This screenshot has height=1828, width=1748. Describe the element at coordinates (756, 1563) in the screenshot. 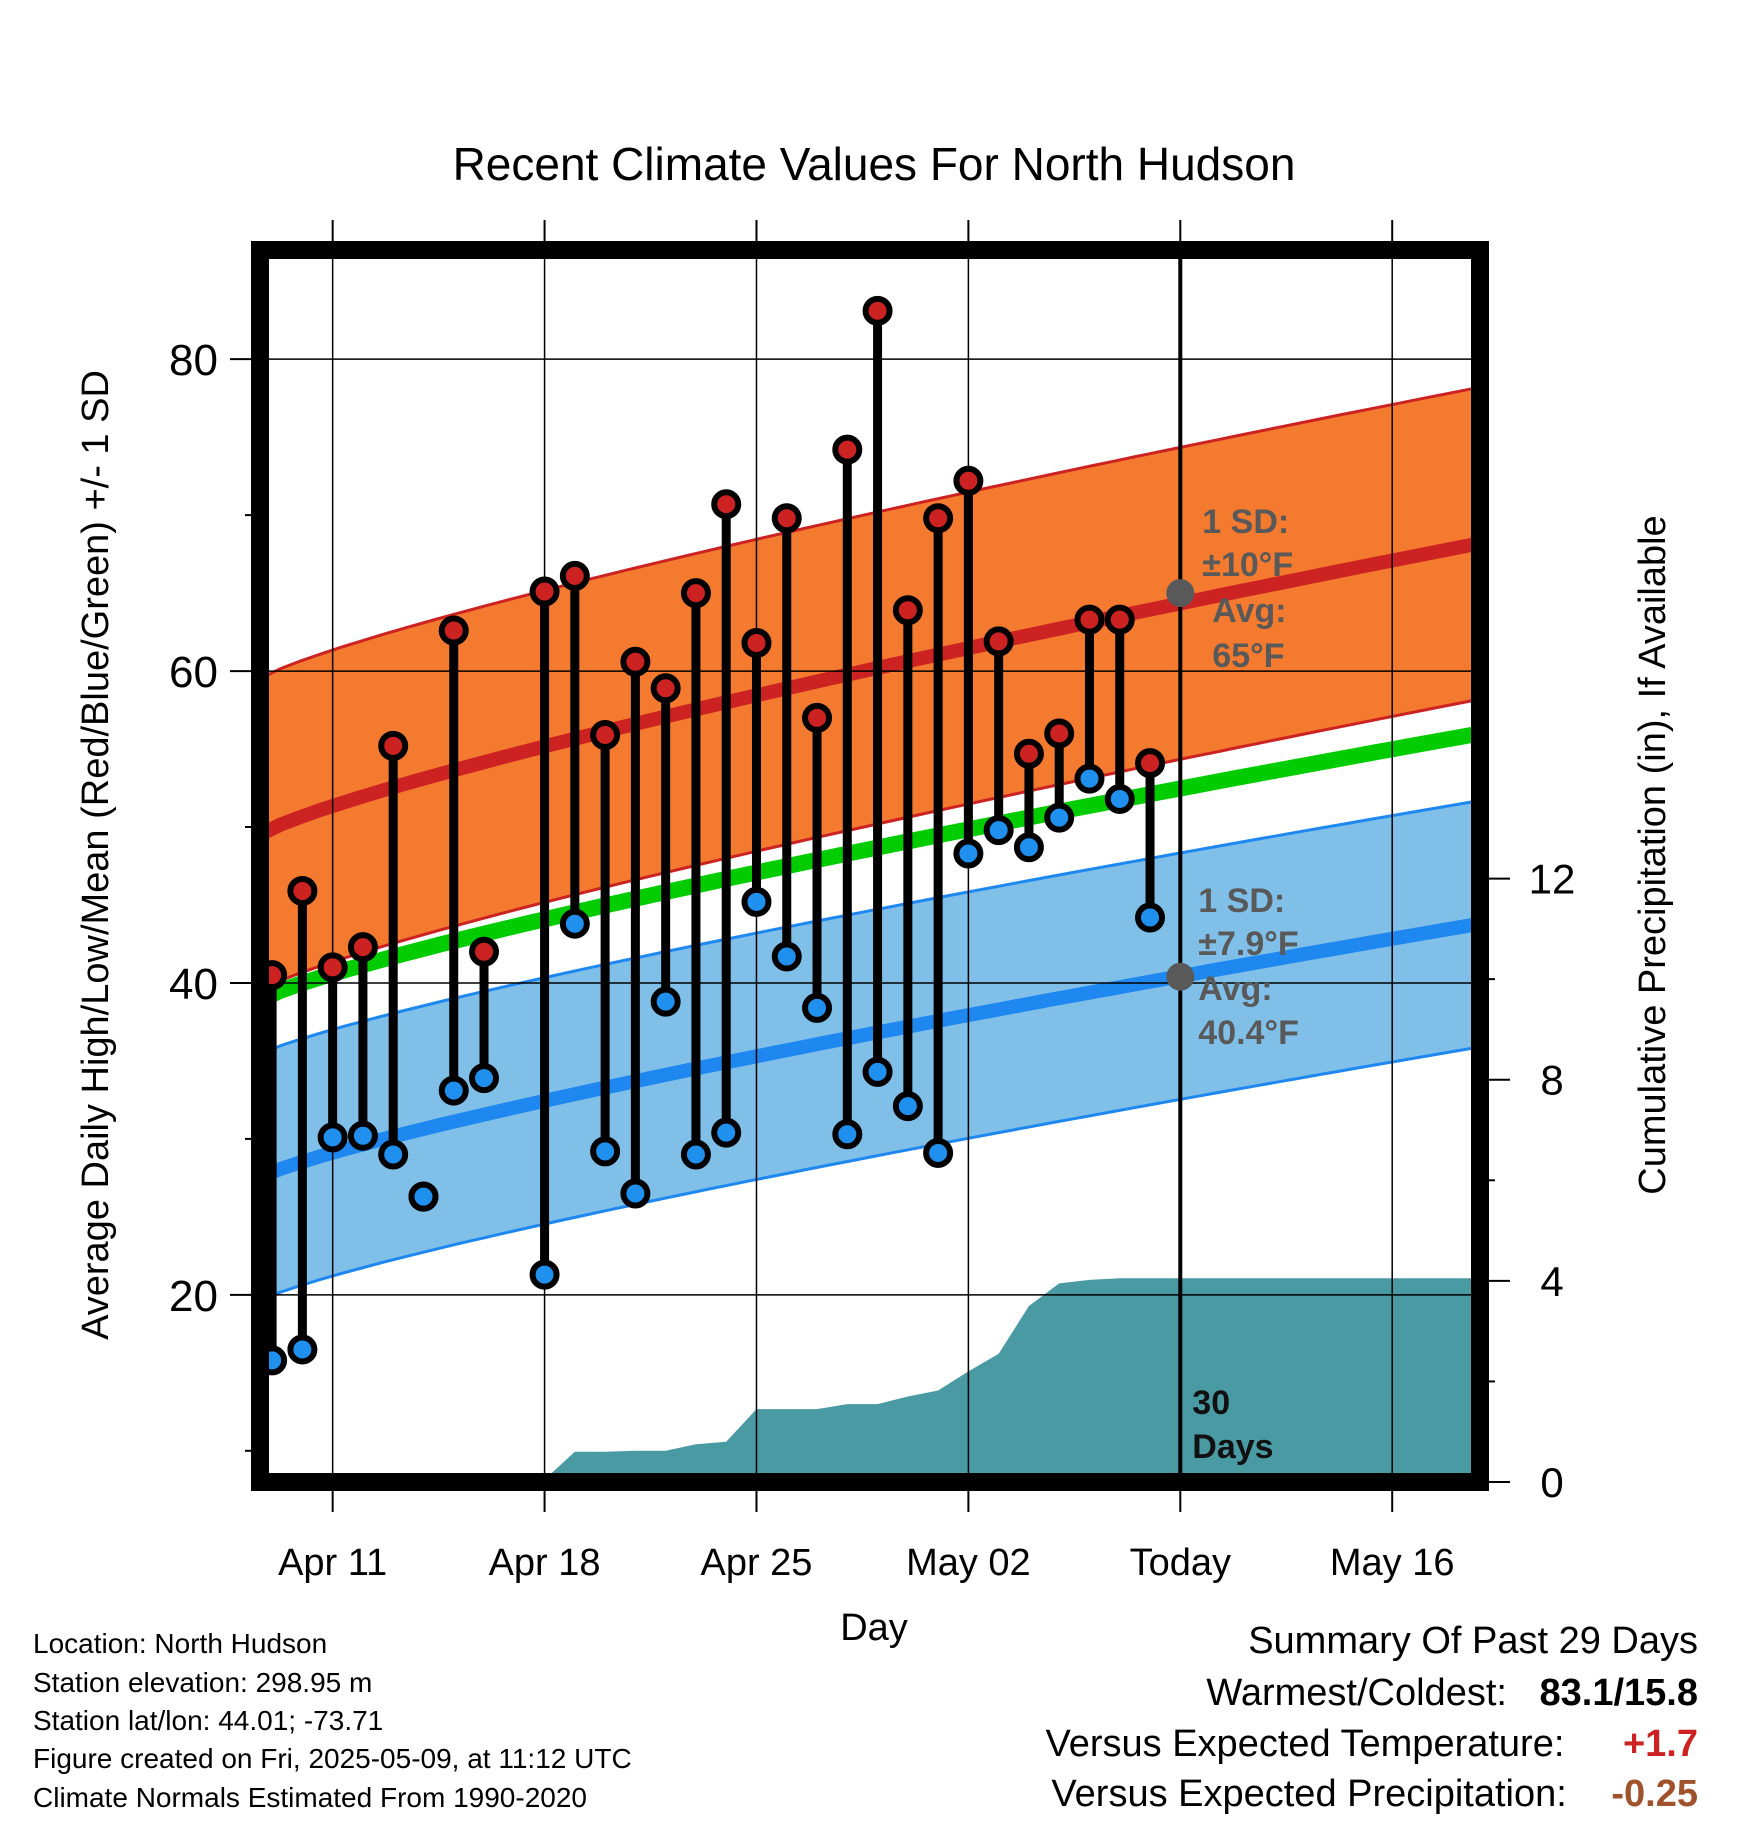

I see `x-tick-label: Apr 25` at that location.